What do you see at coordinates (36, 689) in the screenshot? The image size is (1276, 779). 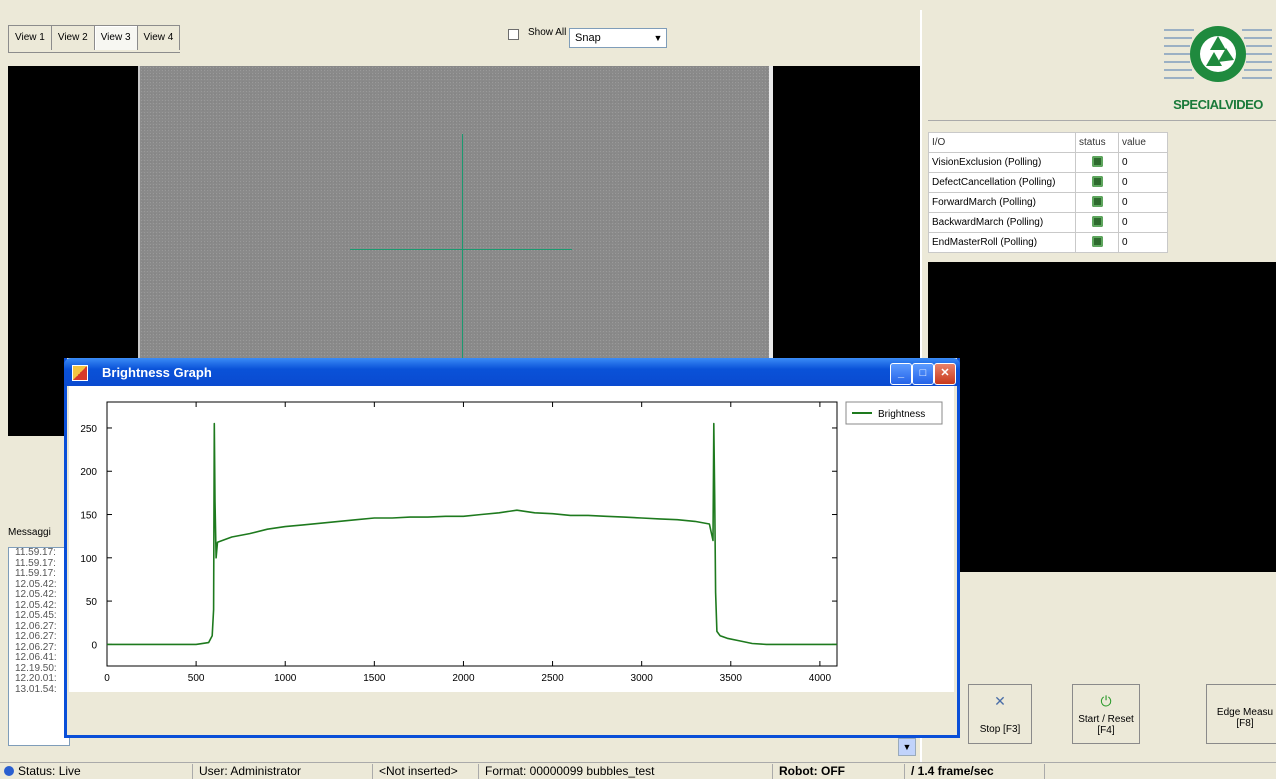 I see `list-item: 13.01.54:` at bounding box center [36, 689].